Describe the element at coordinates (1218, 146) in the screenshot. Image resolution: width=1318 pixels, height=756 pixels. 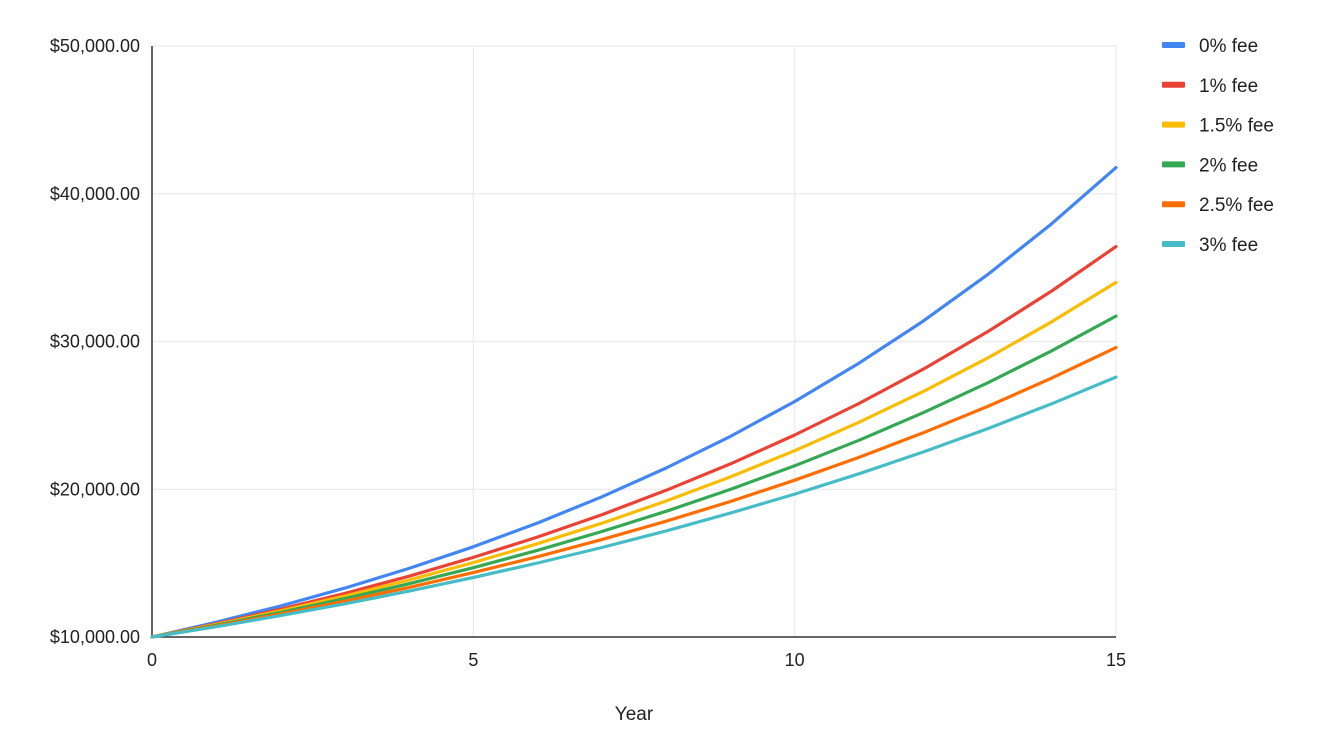
I see `legend: 0% fee 1% fee 1.5% fee 2% fee 2.5% fee 3% fee` at that location.